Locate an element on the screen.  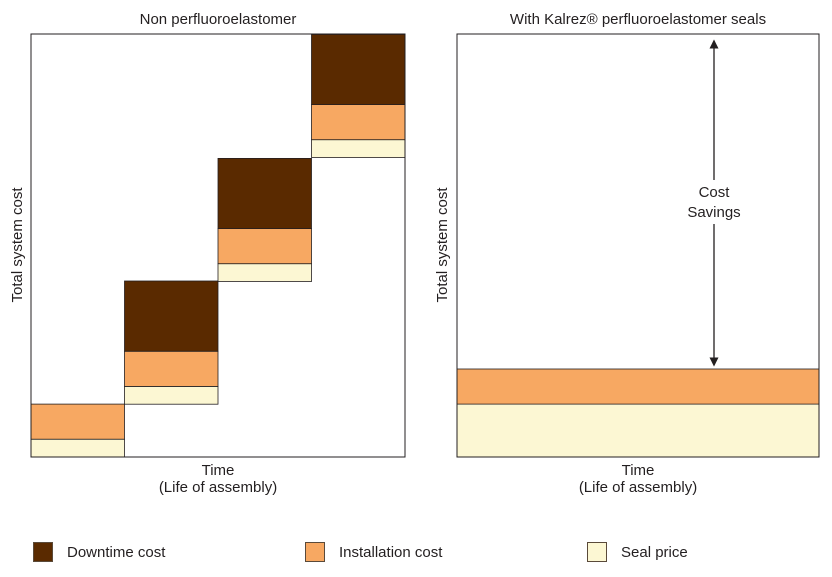
left-chart-title: Non perfluoroelastomer is located at coordinates (218, 19).